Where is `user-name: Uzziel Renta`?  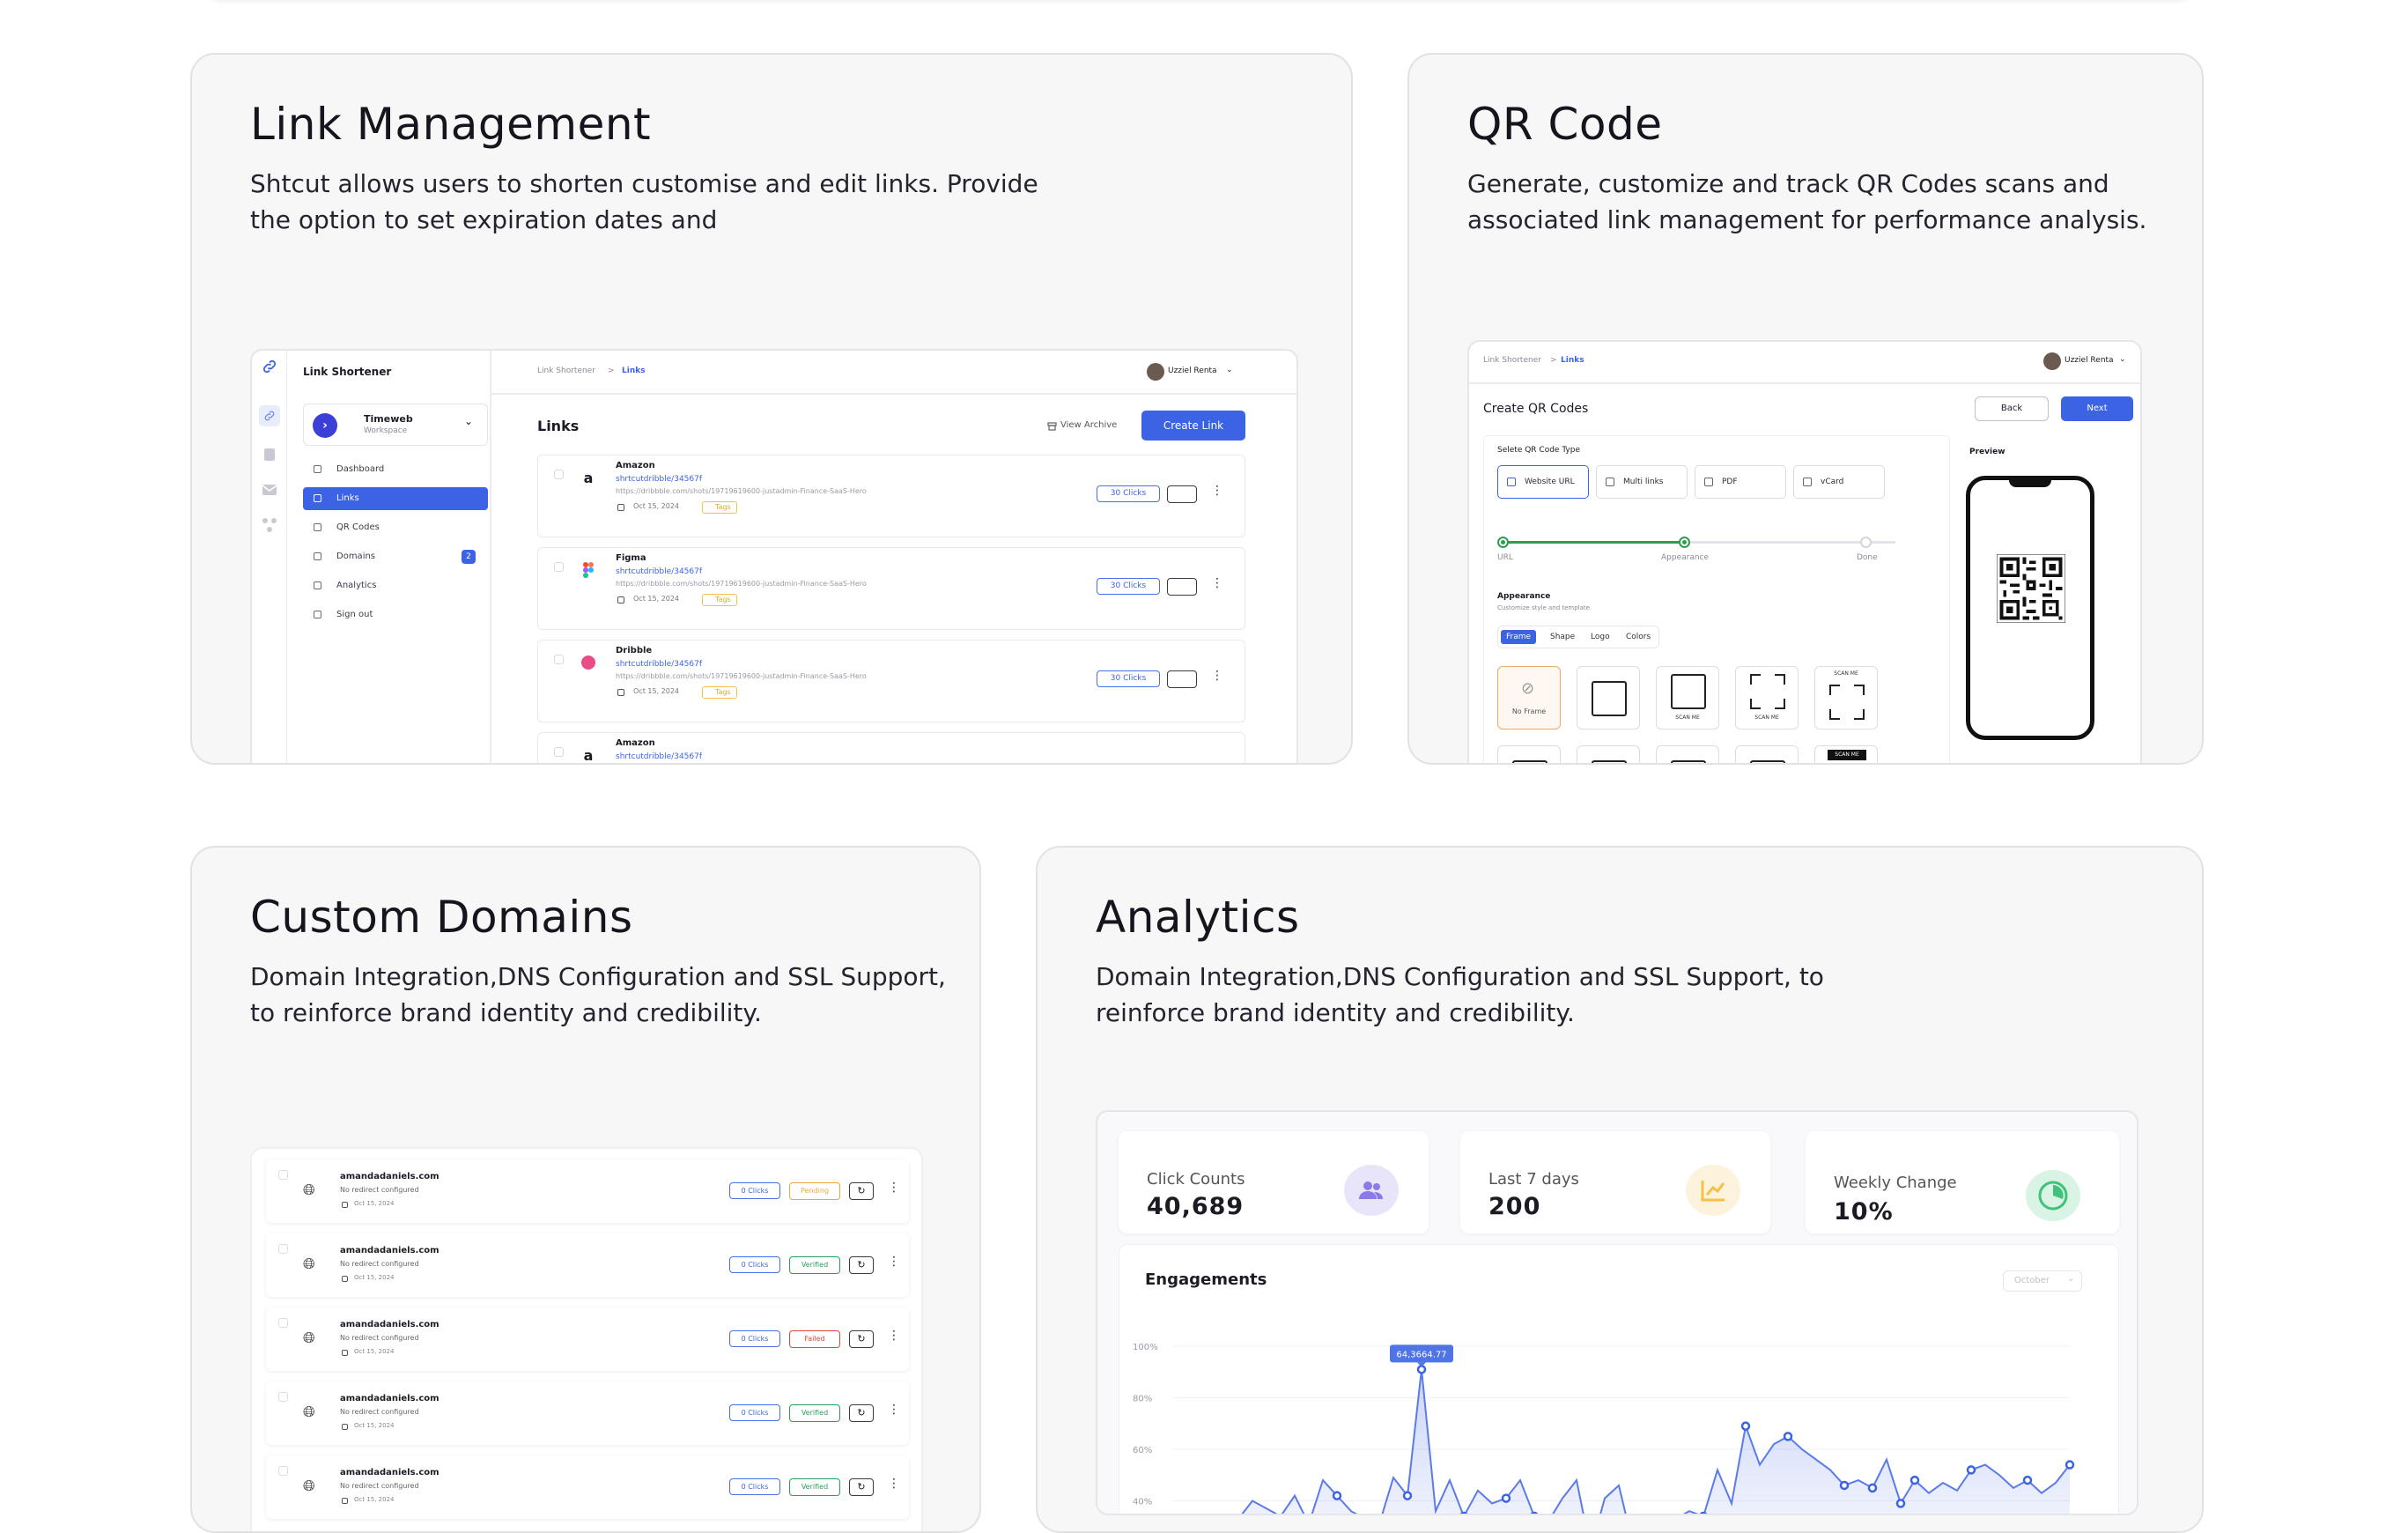 user-name: Uzziel Renta is located at coordinates (2089, 360).